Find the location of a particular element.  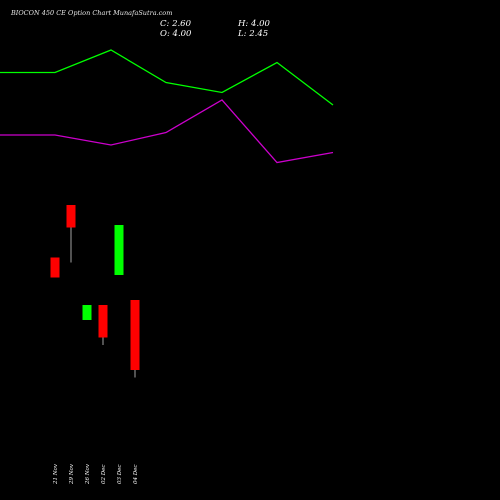

close-value: C: 2.60 is located at coordinates (175, 24).